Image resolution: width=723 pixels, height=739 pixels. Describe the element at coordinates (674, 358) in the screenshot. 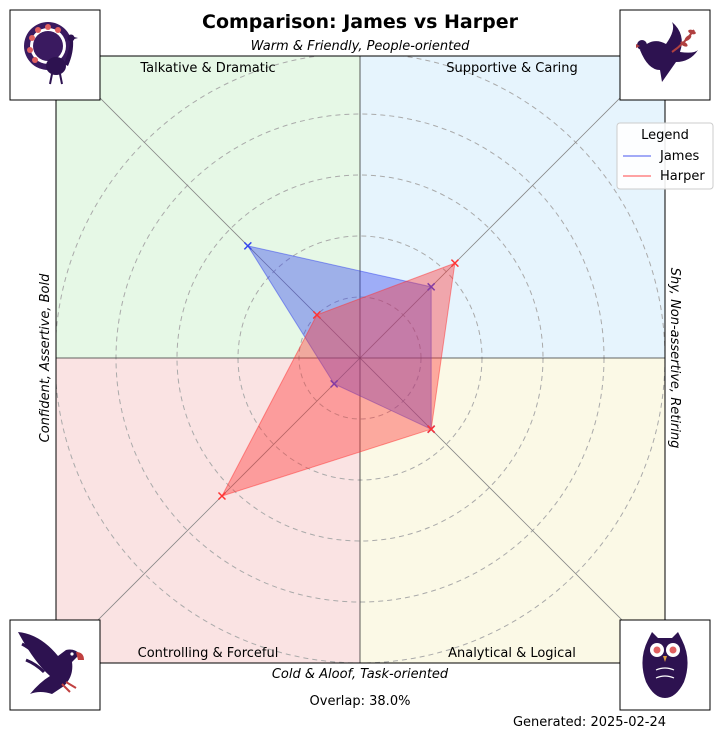

I see `axis-label-right: Shy, Non-assertive, Retiring` at that location.